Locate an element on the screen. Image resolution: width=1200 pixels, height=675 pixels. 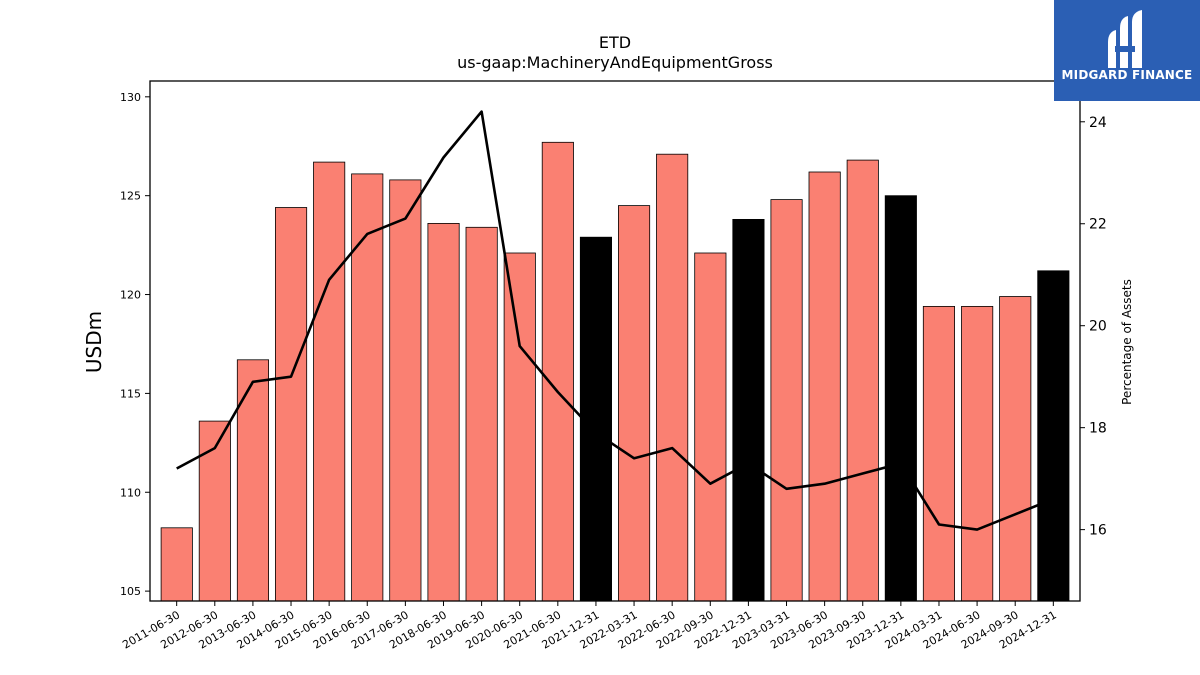
logo-text: MIDGARD FINANCE is located at coordinates (1127, 75).